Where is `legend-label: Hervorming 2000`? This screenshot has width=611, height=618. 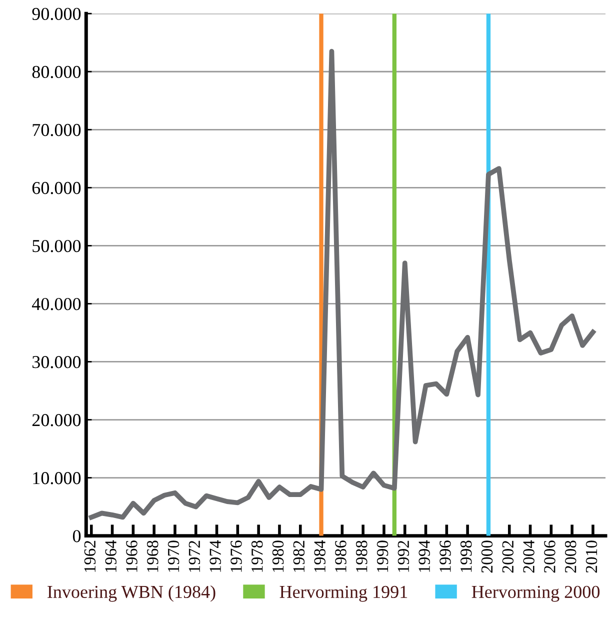
legend-label: Hervorming 2000 is located at coordinates (536, 594).